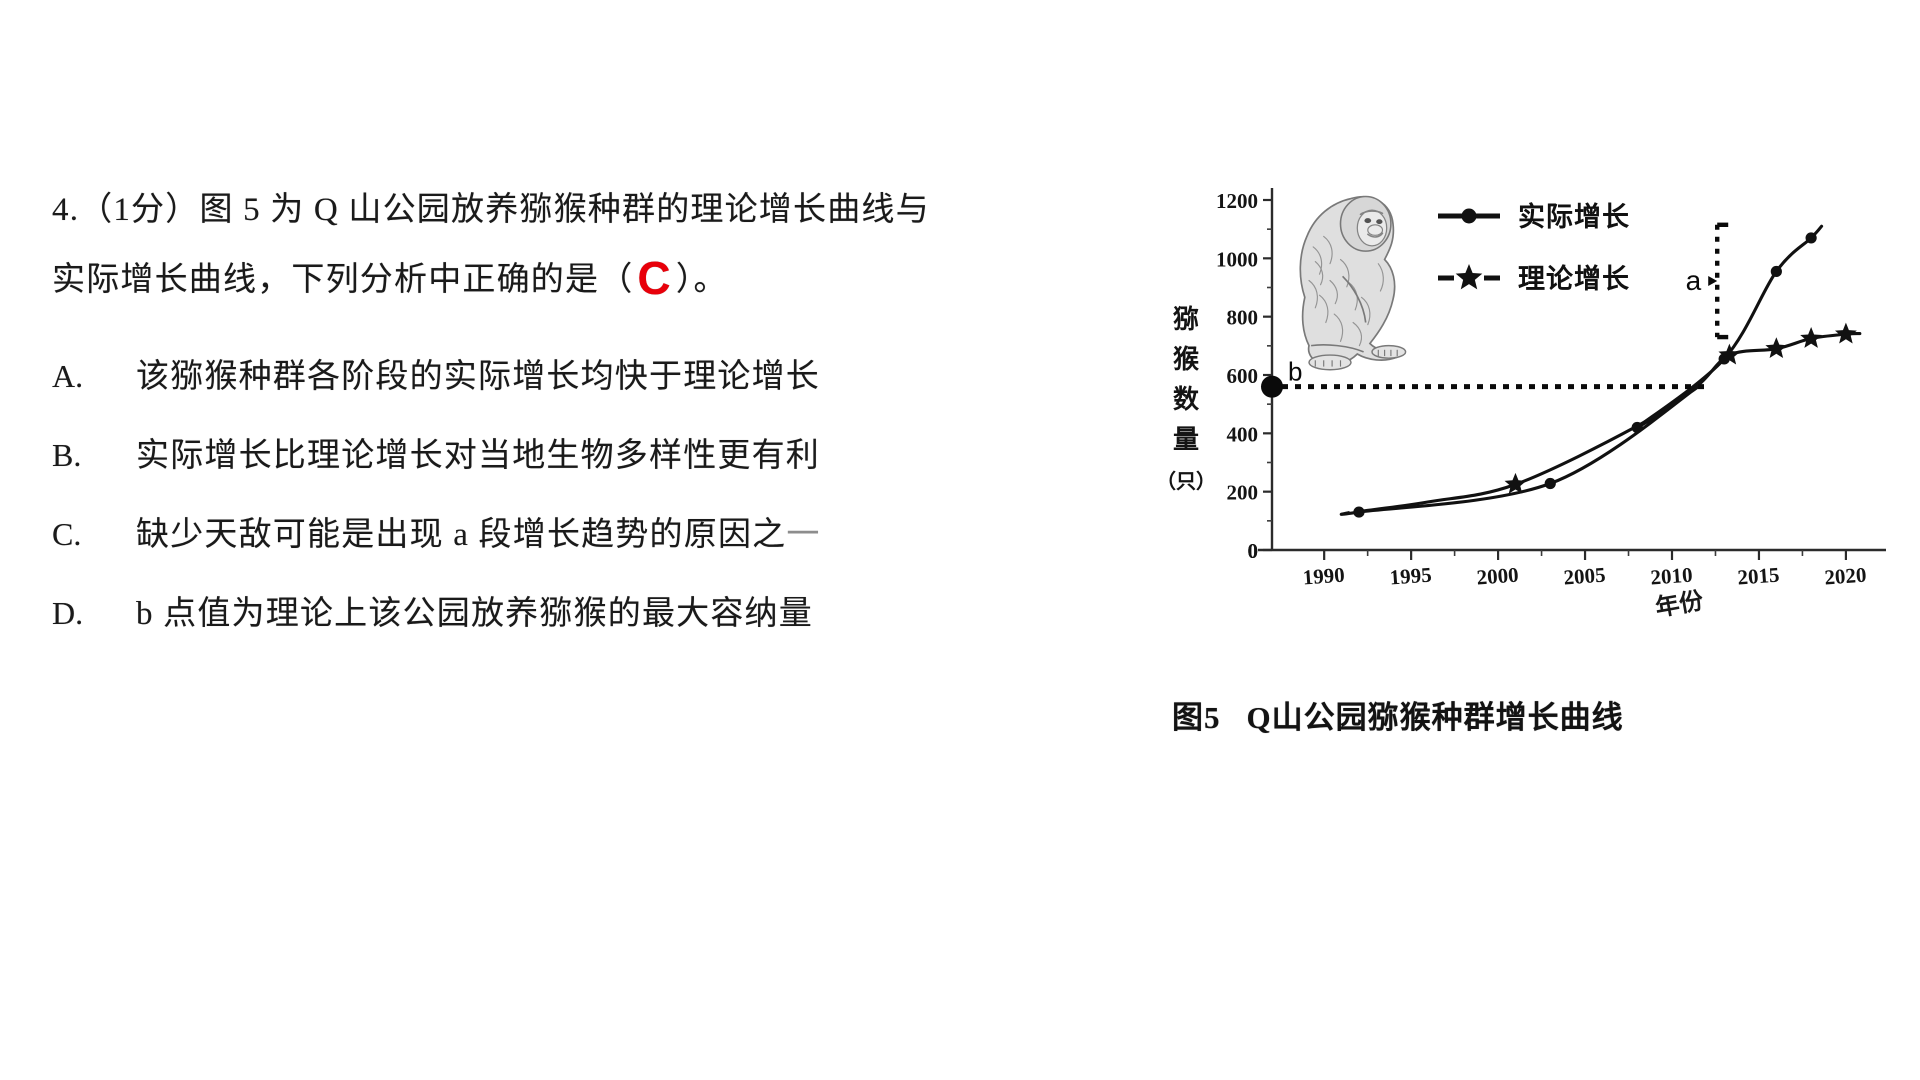 The height and width of the screenshot is (1080, 1920). Describe the element at coordinates (1707, 281) in the screenshot. I see `annotation-a: a` at that location.